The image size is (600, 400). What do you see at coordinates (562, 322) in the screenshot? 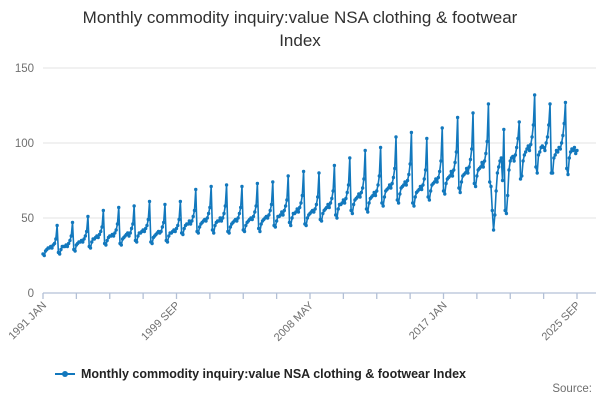
I see `x-tick-label: 2025 SEP` at bounding box center [562, 322].